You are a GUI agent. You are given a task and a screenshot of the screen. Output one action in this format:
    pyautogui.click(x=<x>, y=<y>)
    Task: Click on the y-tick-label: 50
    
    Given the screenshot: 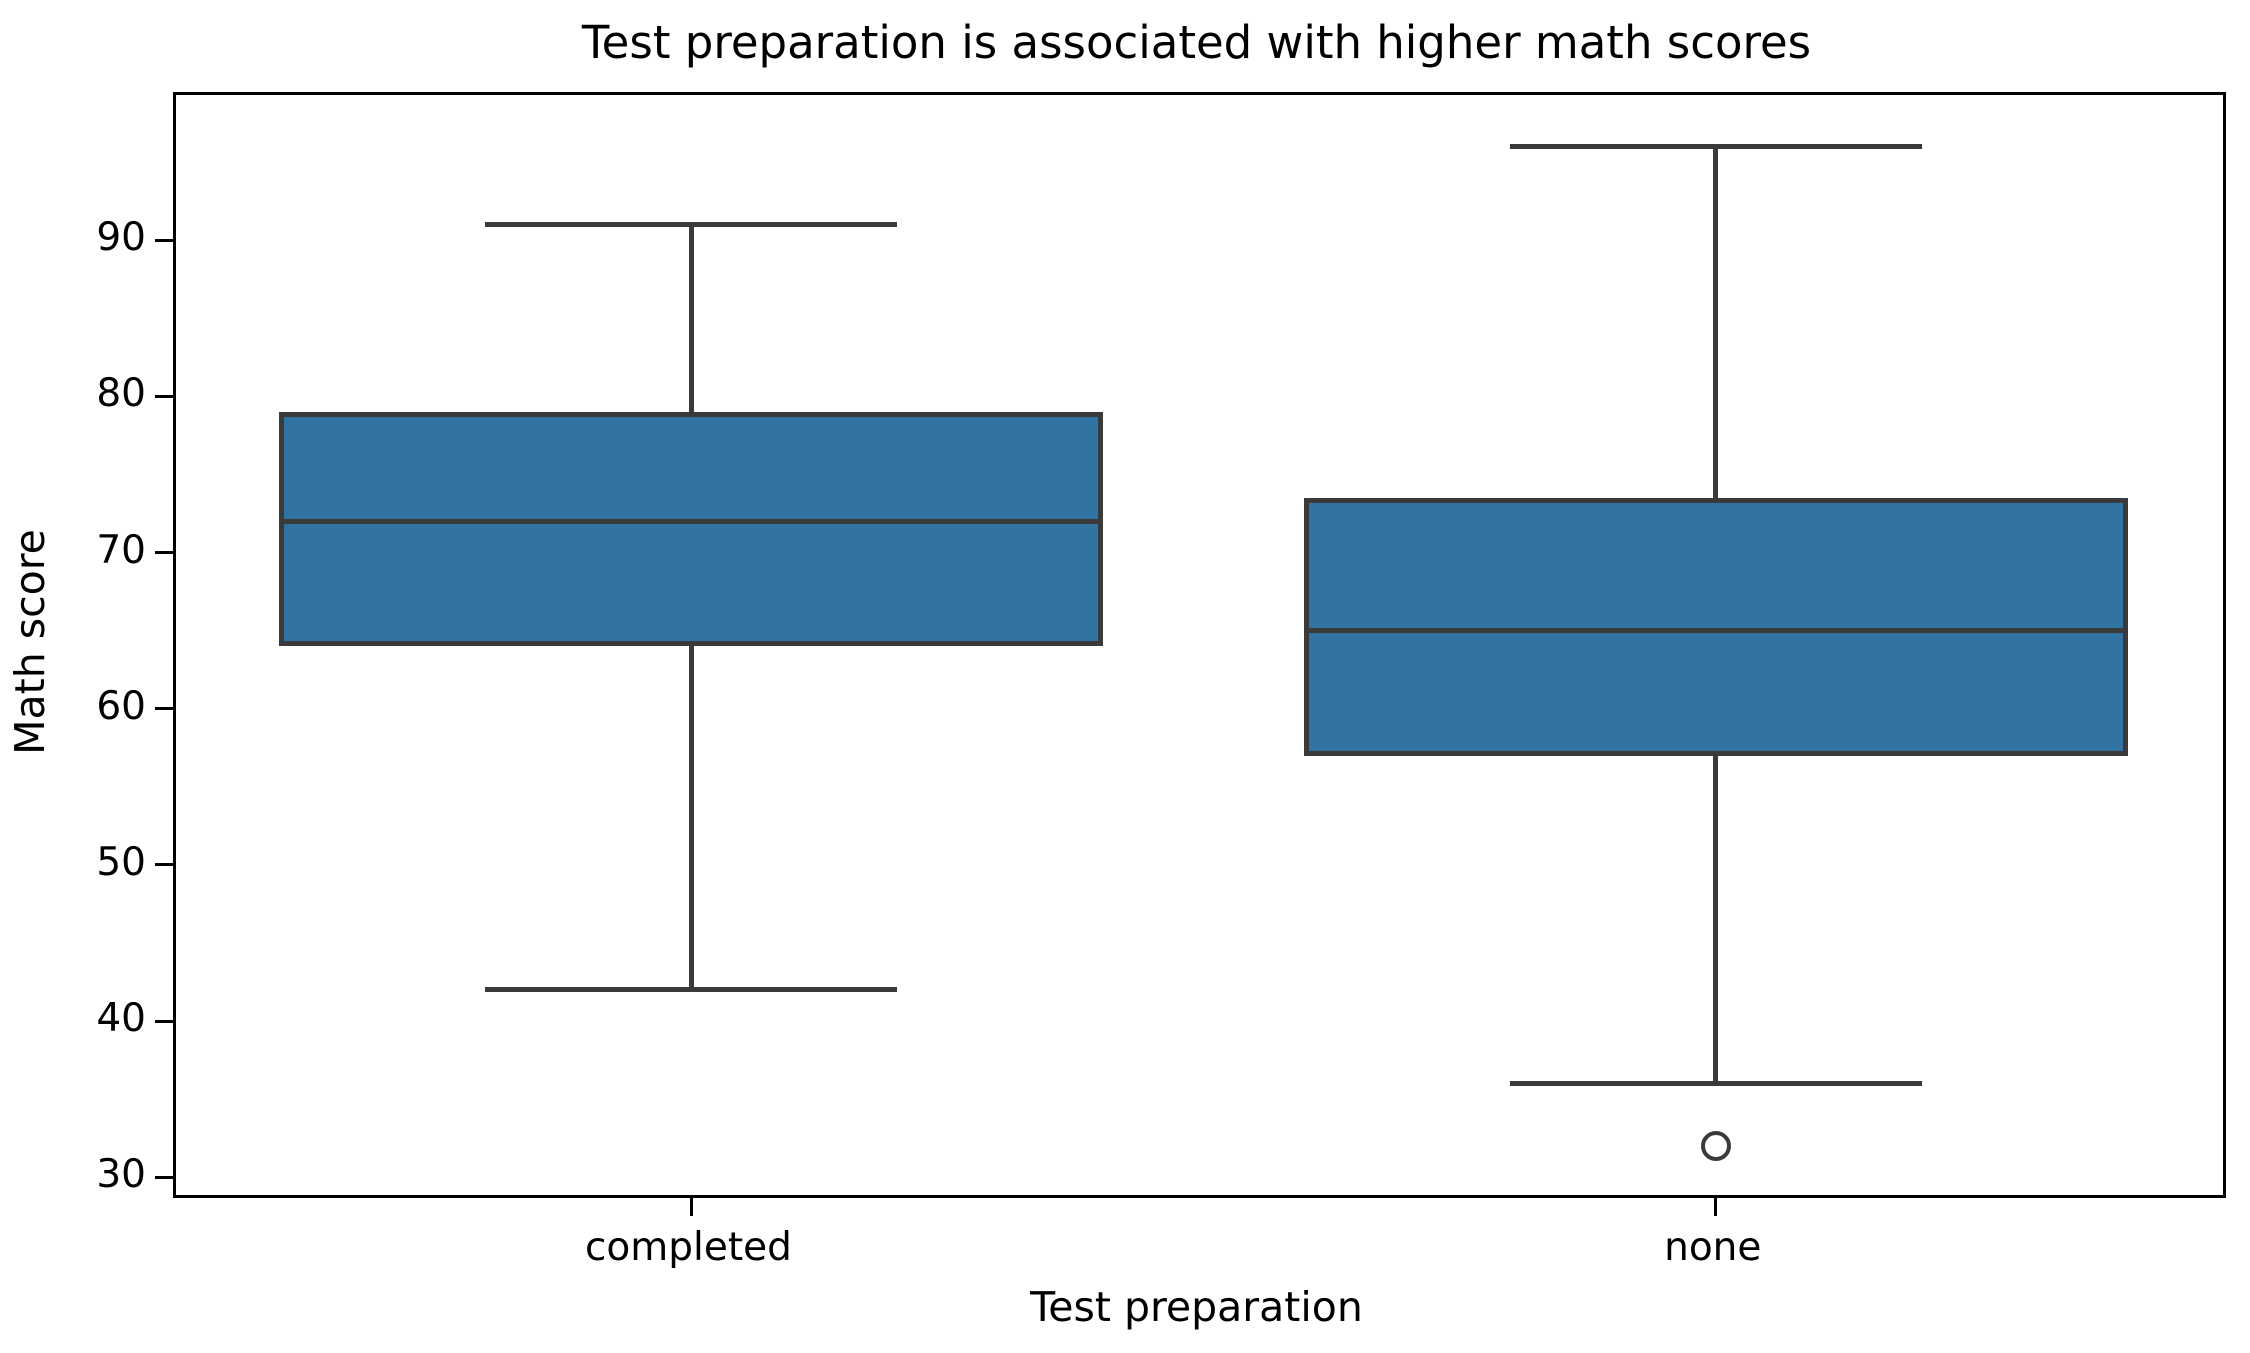 What is the action you would take?
    pyautogui.click(x=121, y=862)
    